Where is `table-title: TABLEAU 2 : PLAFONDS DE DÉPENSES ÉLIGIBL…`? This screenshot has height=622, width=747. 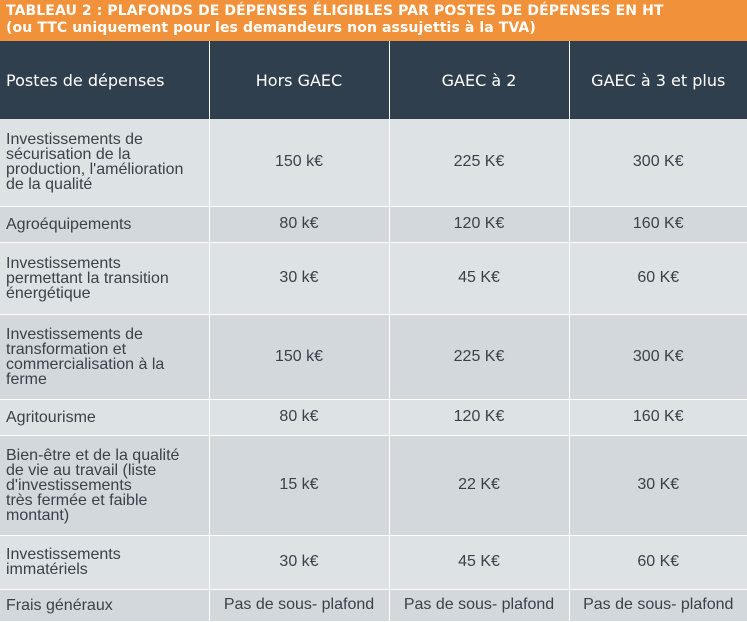 table-title: TABLEAU 2 : PLAFONDS DE DÉPENSES ÉLIGIBL… is located at coordinates (373, 20).